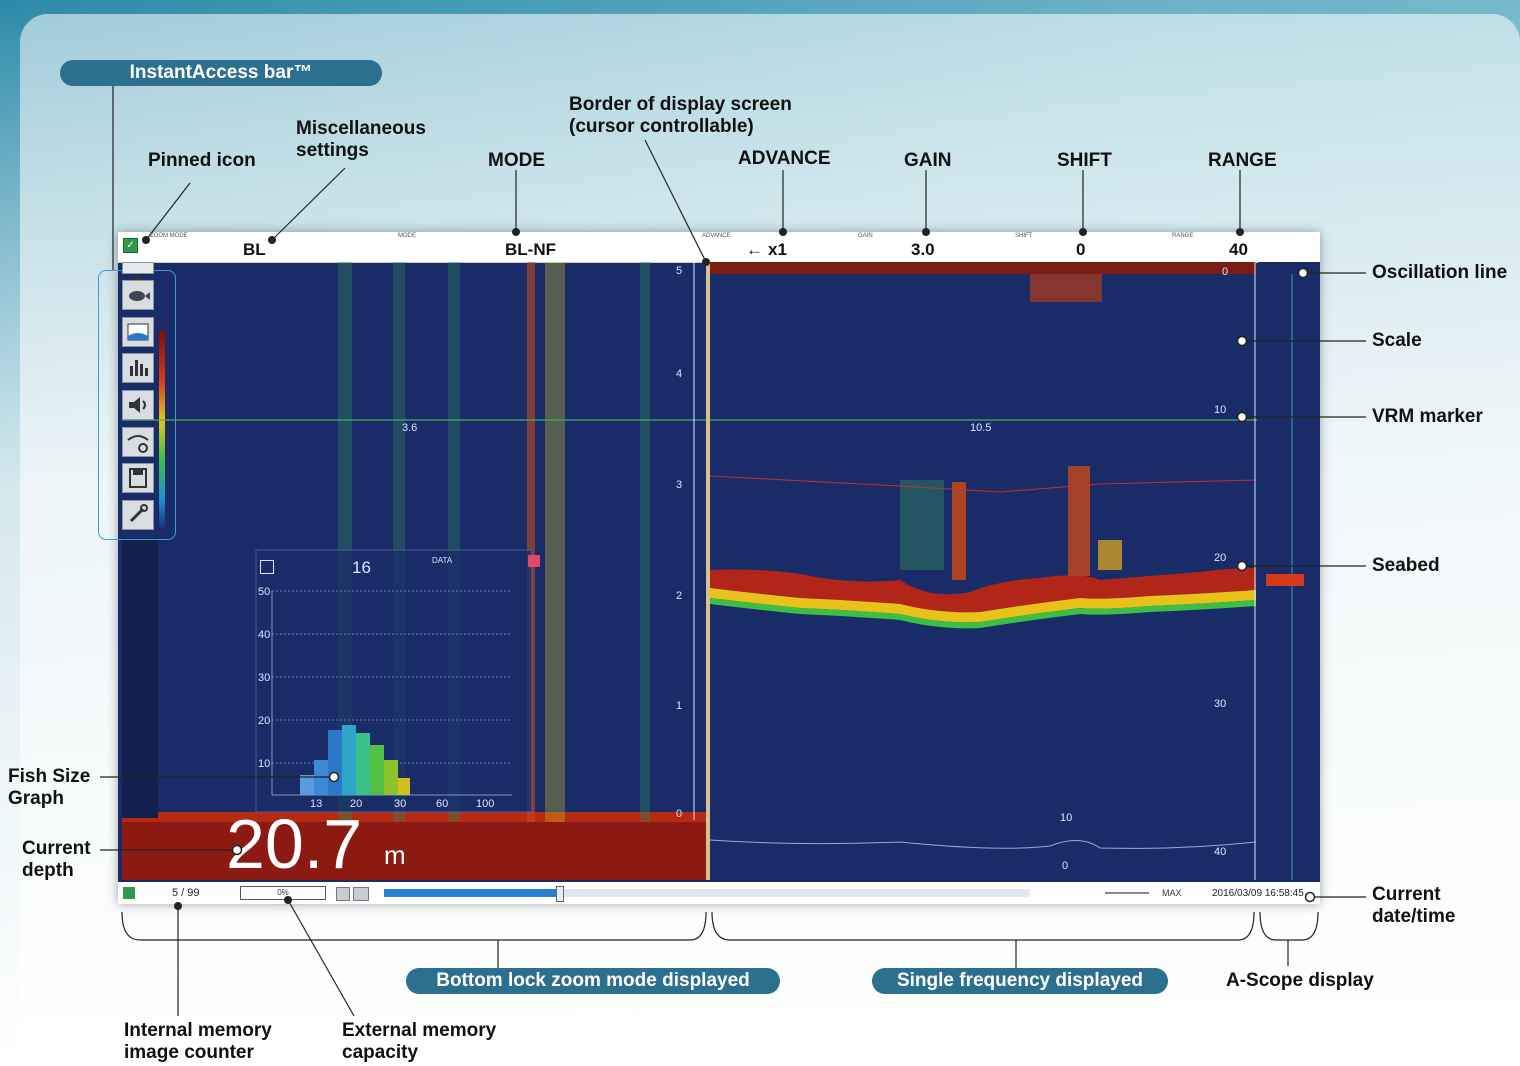 This screenshot has width=1520, height=1066. What do you see at coordinates (1220, 410) in the screenshot?
I see `right-scale-label: 10` at bounding box center [1220, 410].